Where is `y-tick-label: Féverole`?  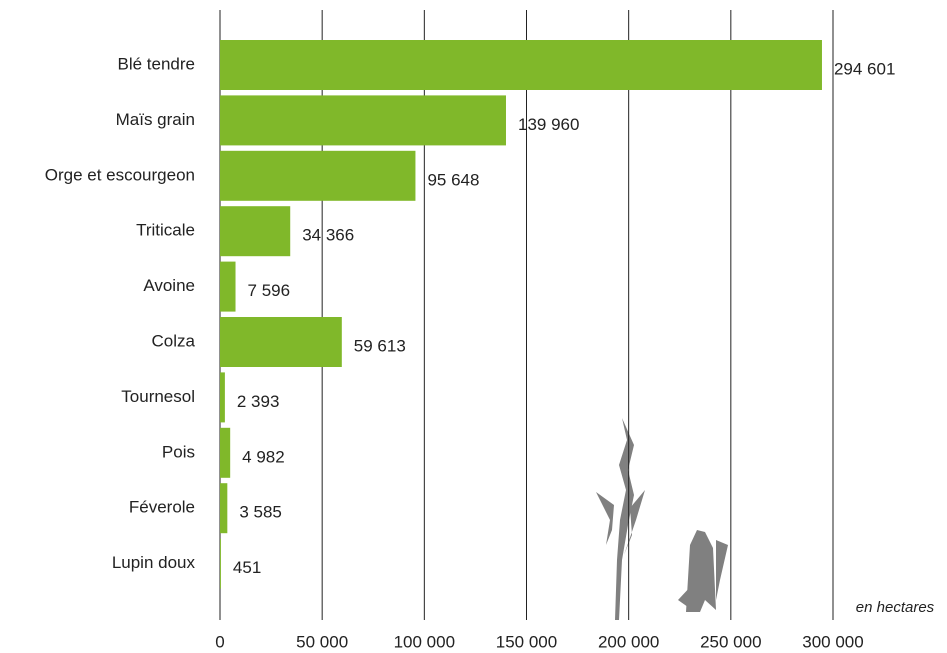 y-tick-label: Féverole is located at coordinates (162, 507).